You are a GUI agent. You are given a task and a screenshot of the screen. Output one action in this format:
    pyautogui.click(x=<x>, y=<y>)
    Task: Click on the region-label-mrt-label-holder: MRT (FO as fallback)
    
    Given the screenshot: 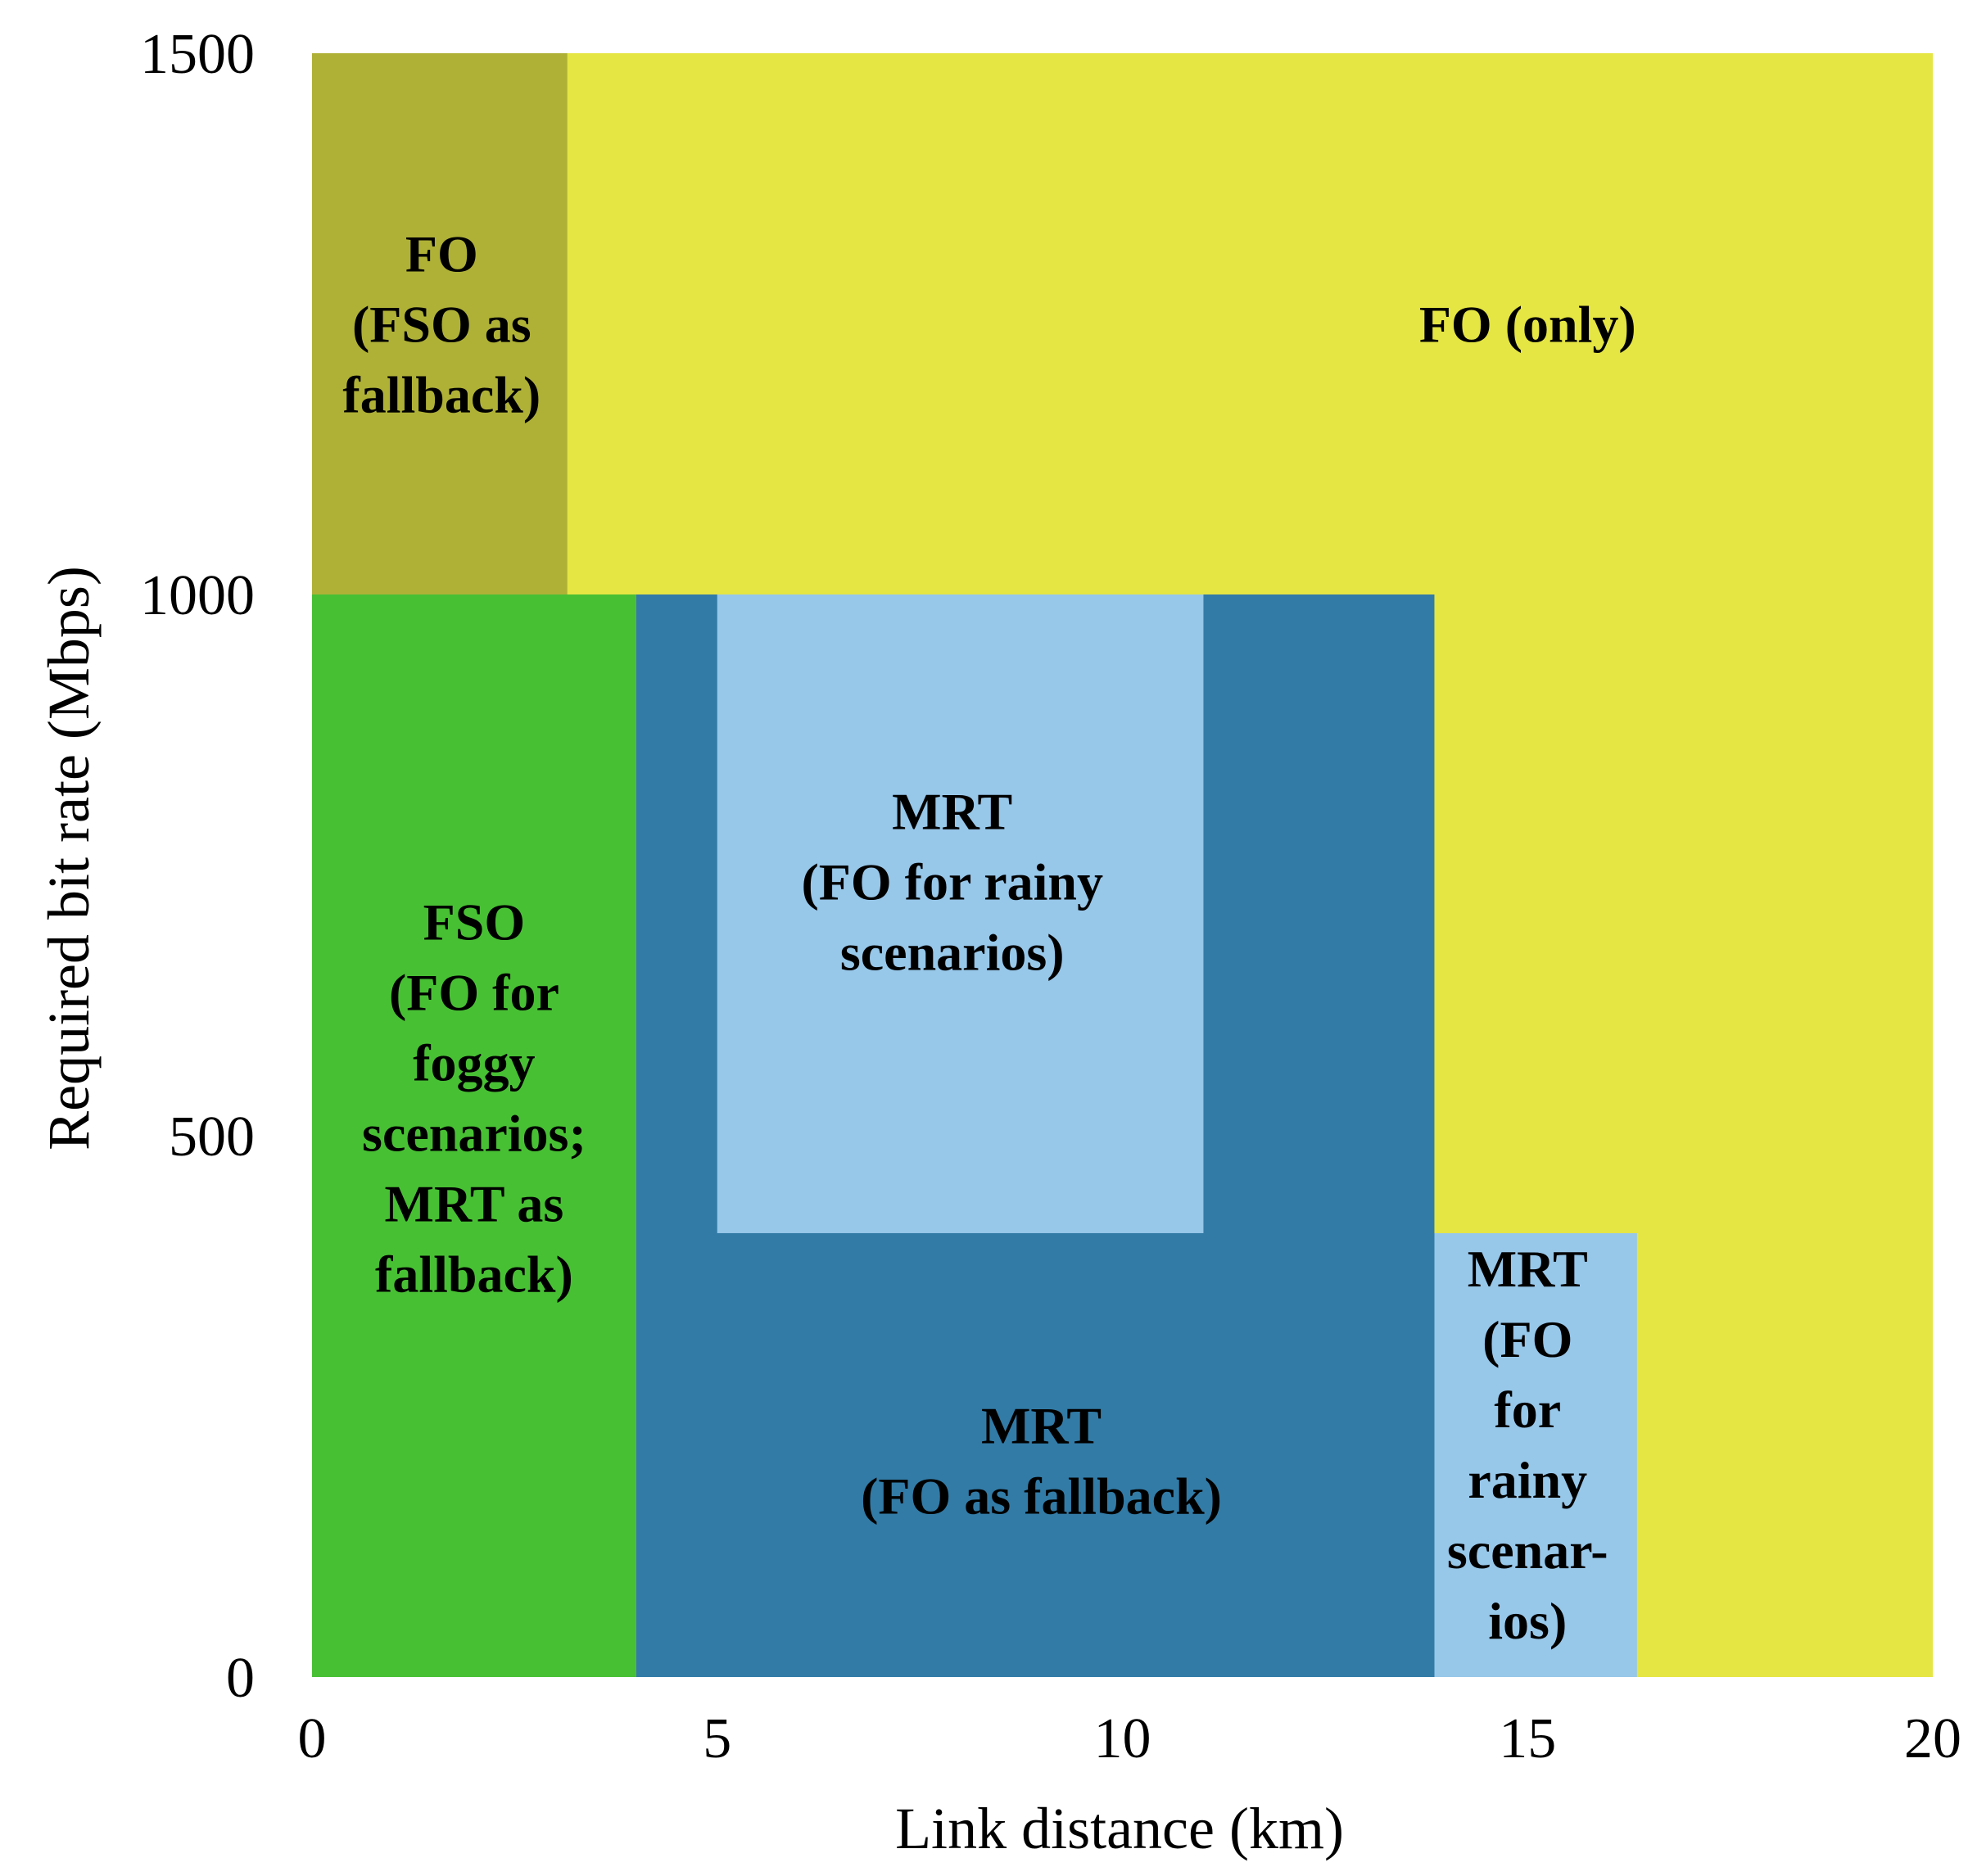 What is the action you would take?
    pyautogui.click(x=1041, y=1461)
    